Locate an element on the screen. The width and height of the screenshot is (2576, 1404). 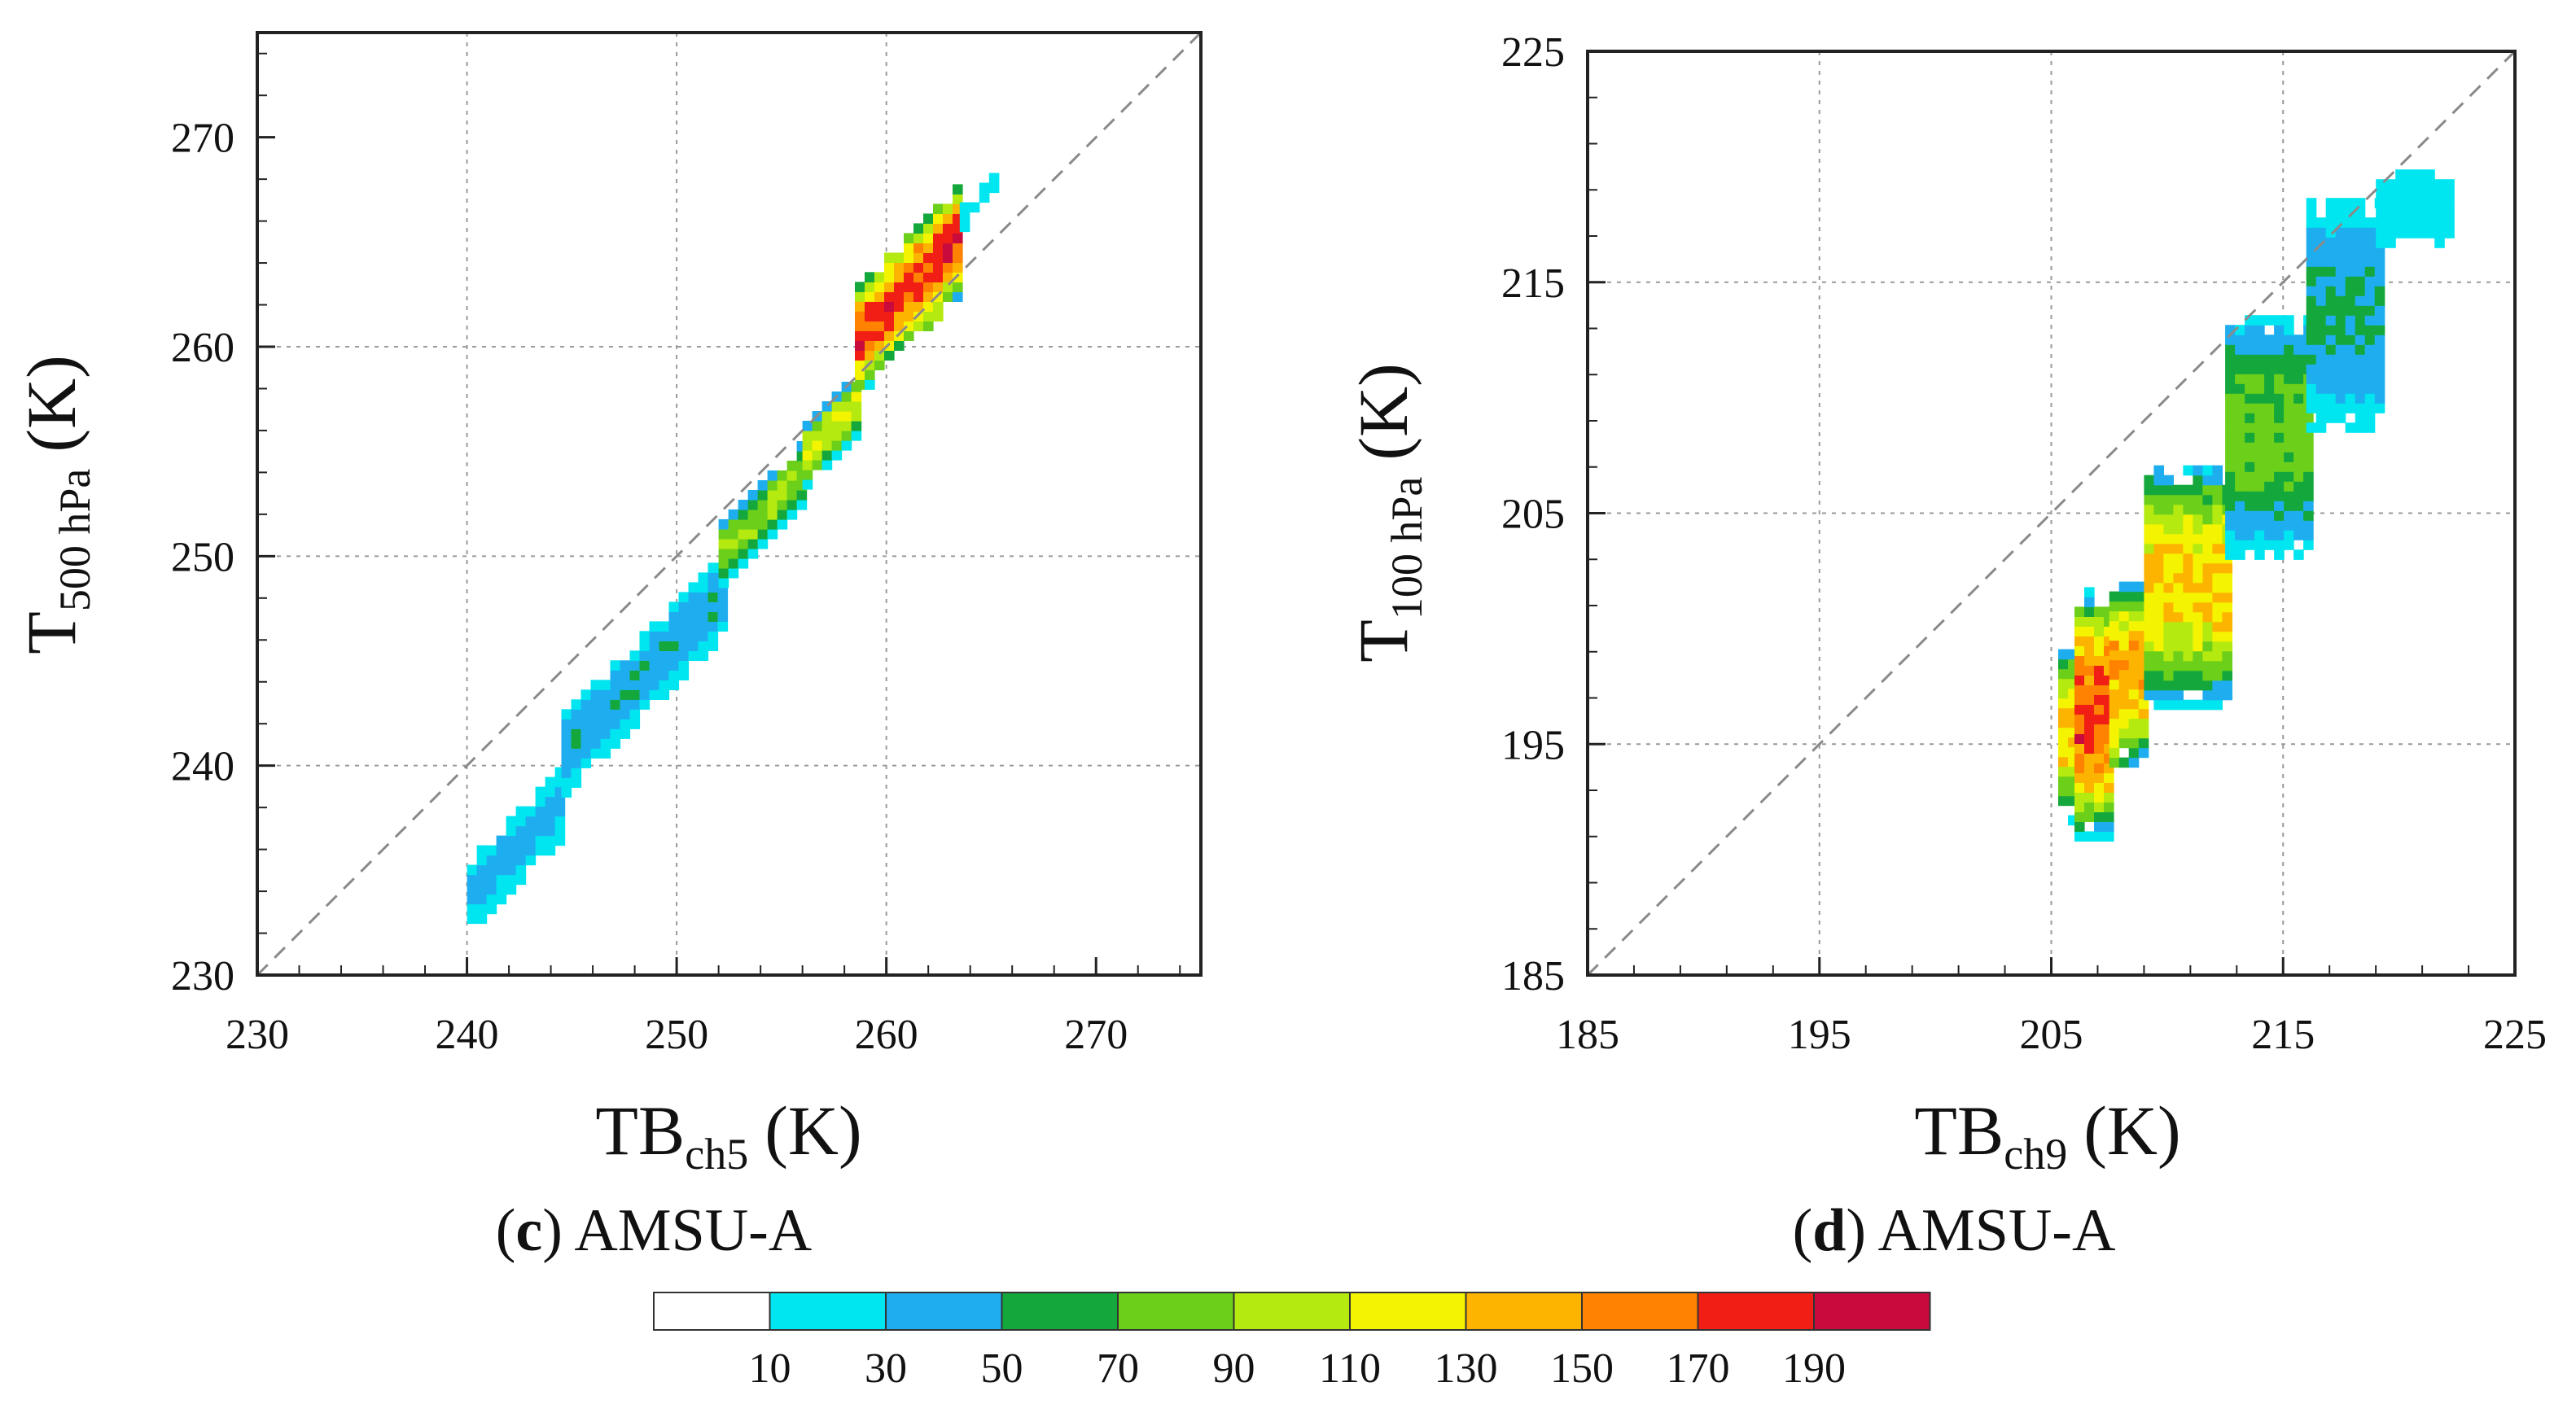
panel-c-letter: c is located at coordinates (528, 1231).